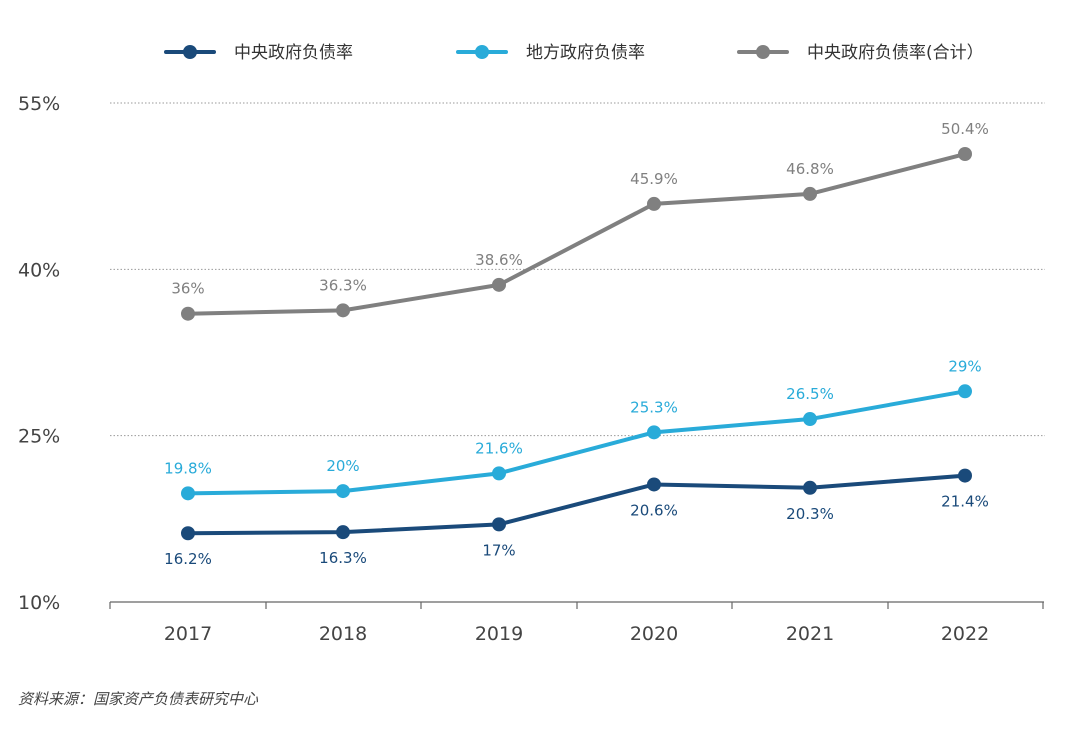 Image resolution: width=1080 pixels, height=746 pixels. I want to click on data-label: 36%, so click(187, 289).